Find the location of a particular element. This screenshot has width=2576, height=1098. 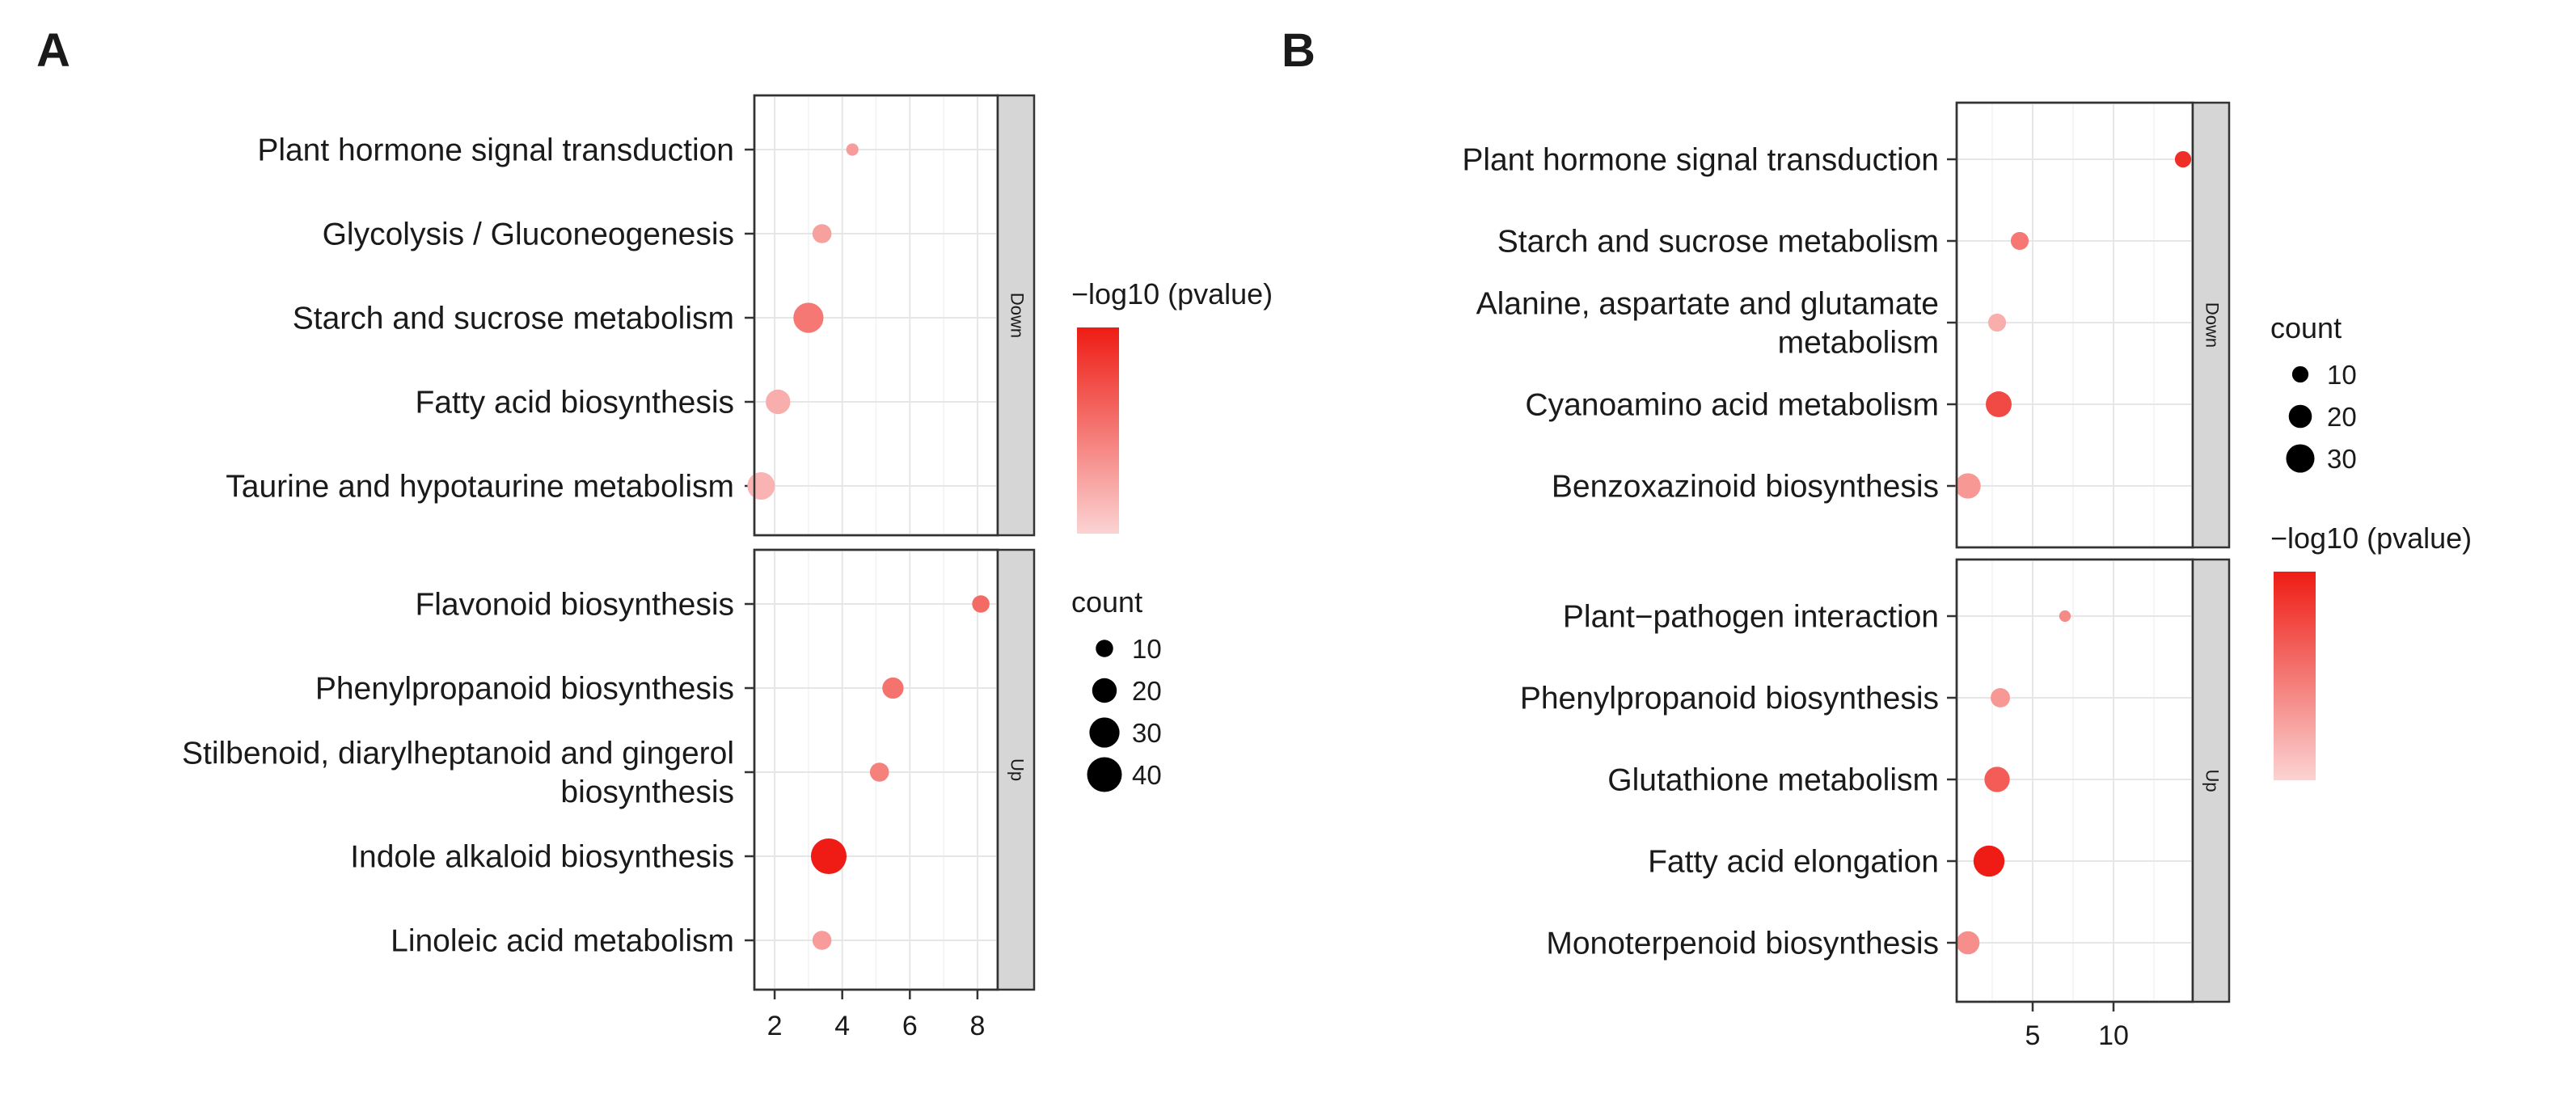

category-label: Indole alkaloid biosynthesis is located at coordinates (542, 857).